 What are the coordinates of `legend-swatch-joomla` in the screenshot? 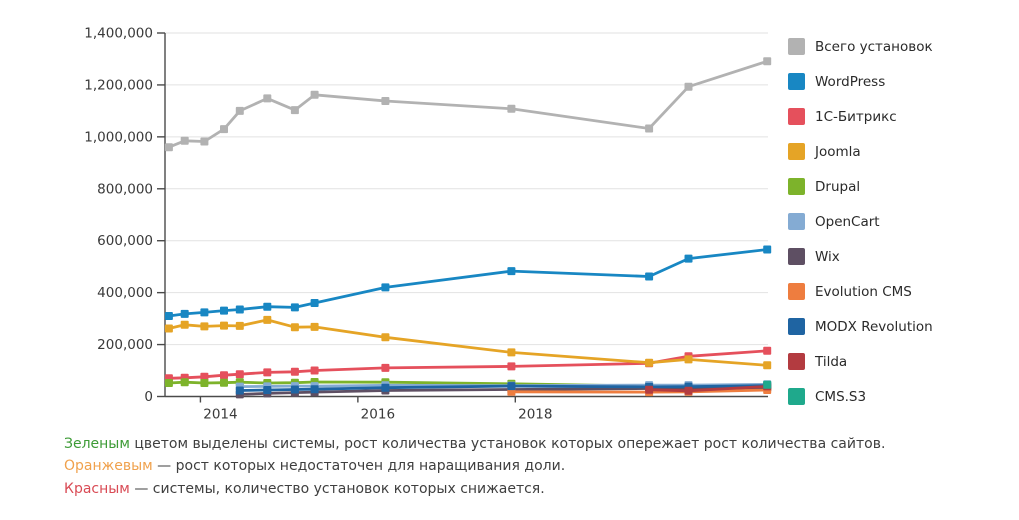 It's located at (796, 151).